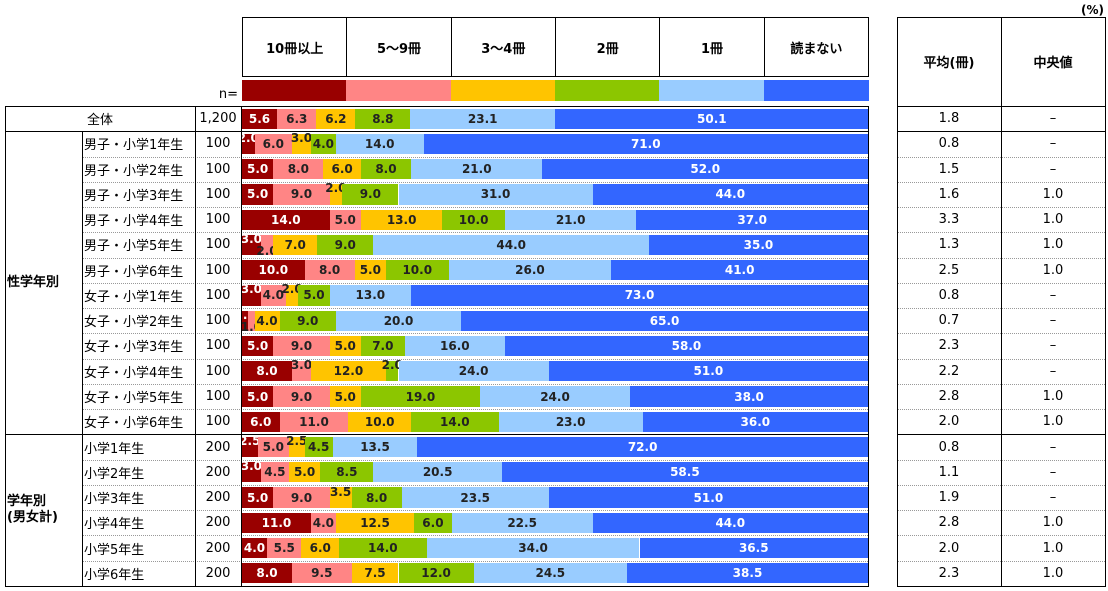 This screenshot has width=1108, height=591. What do you see at coordinates (114, 500) in the screenshot?
I see `row-label: 小学3年生` at bounding box center [114, 500].